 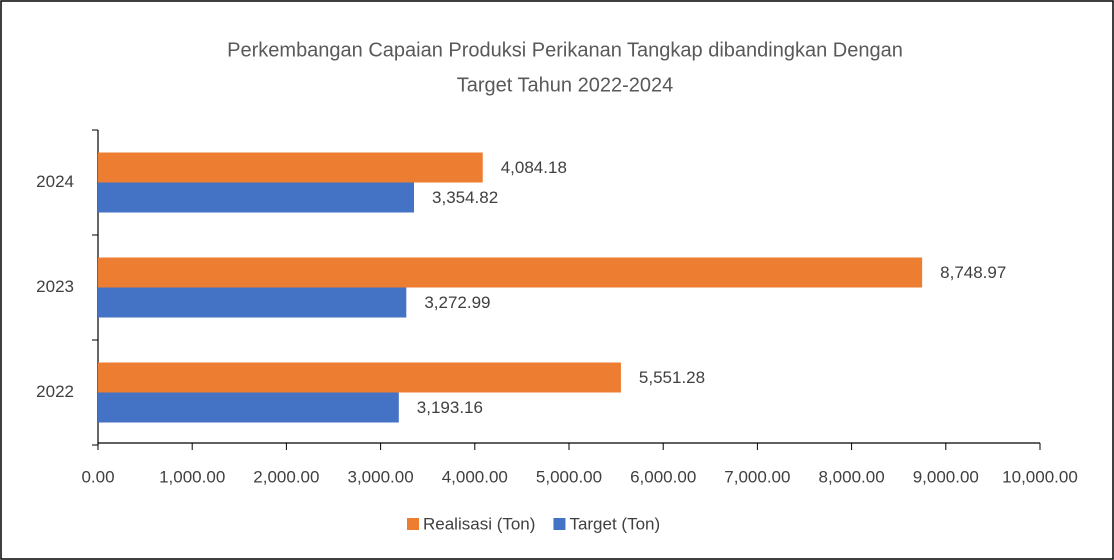 I want to click on x-tick-label: 5,000.00, so click(x=569, y=476).